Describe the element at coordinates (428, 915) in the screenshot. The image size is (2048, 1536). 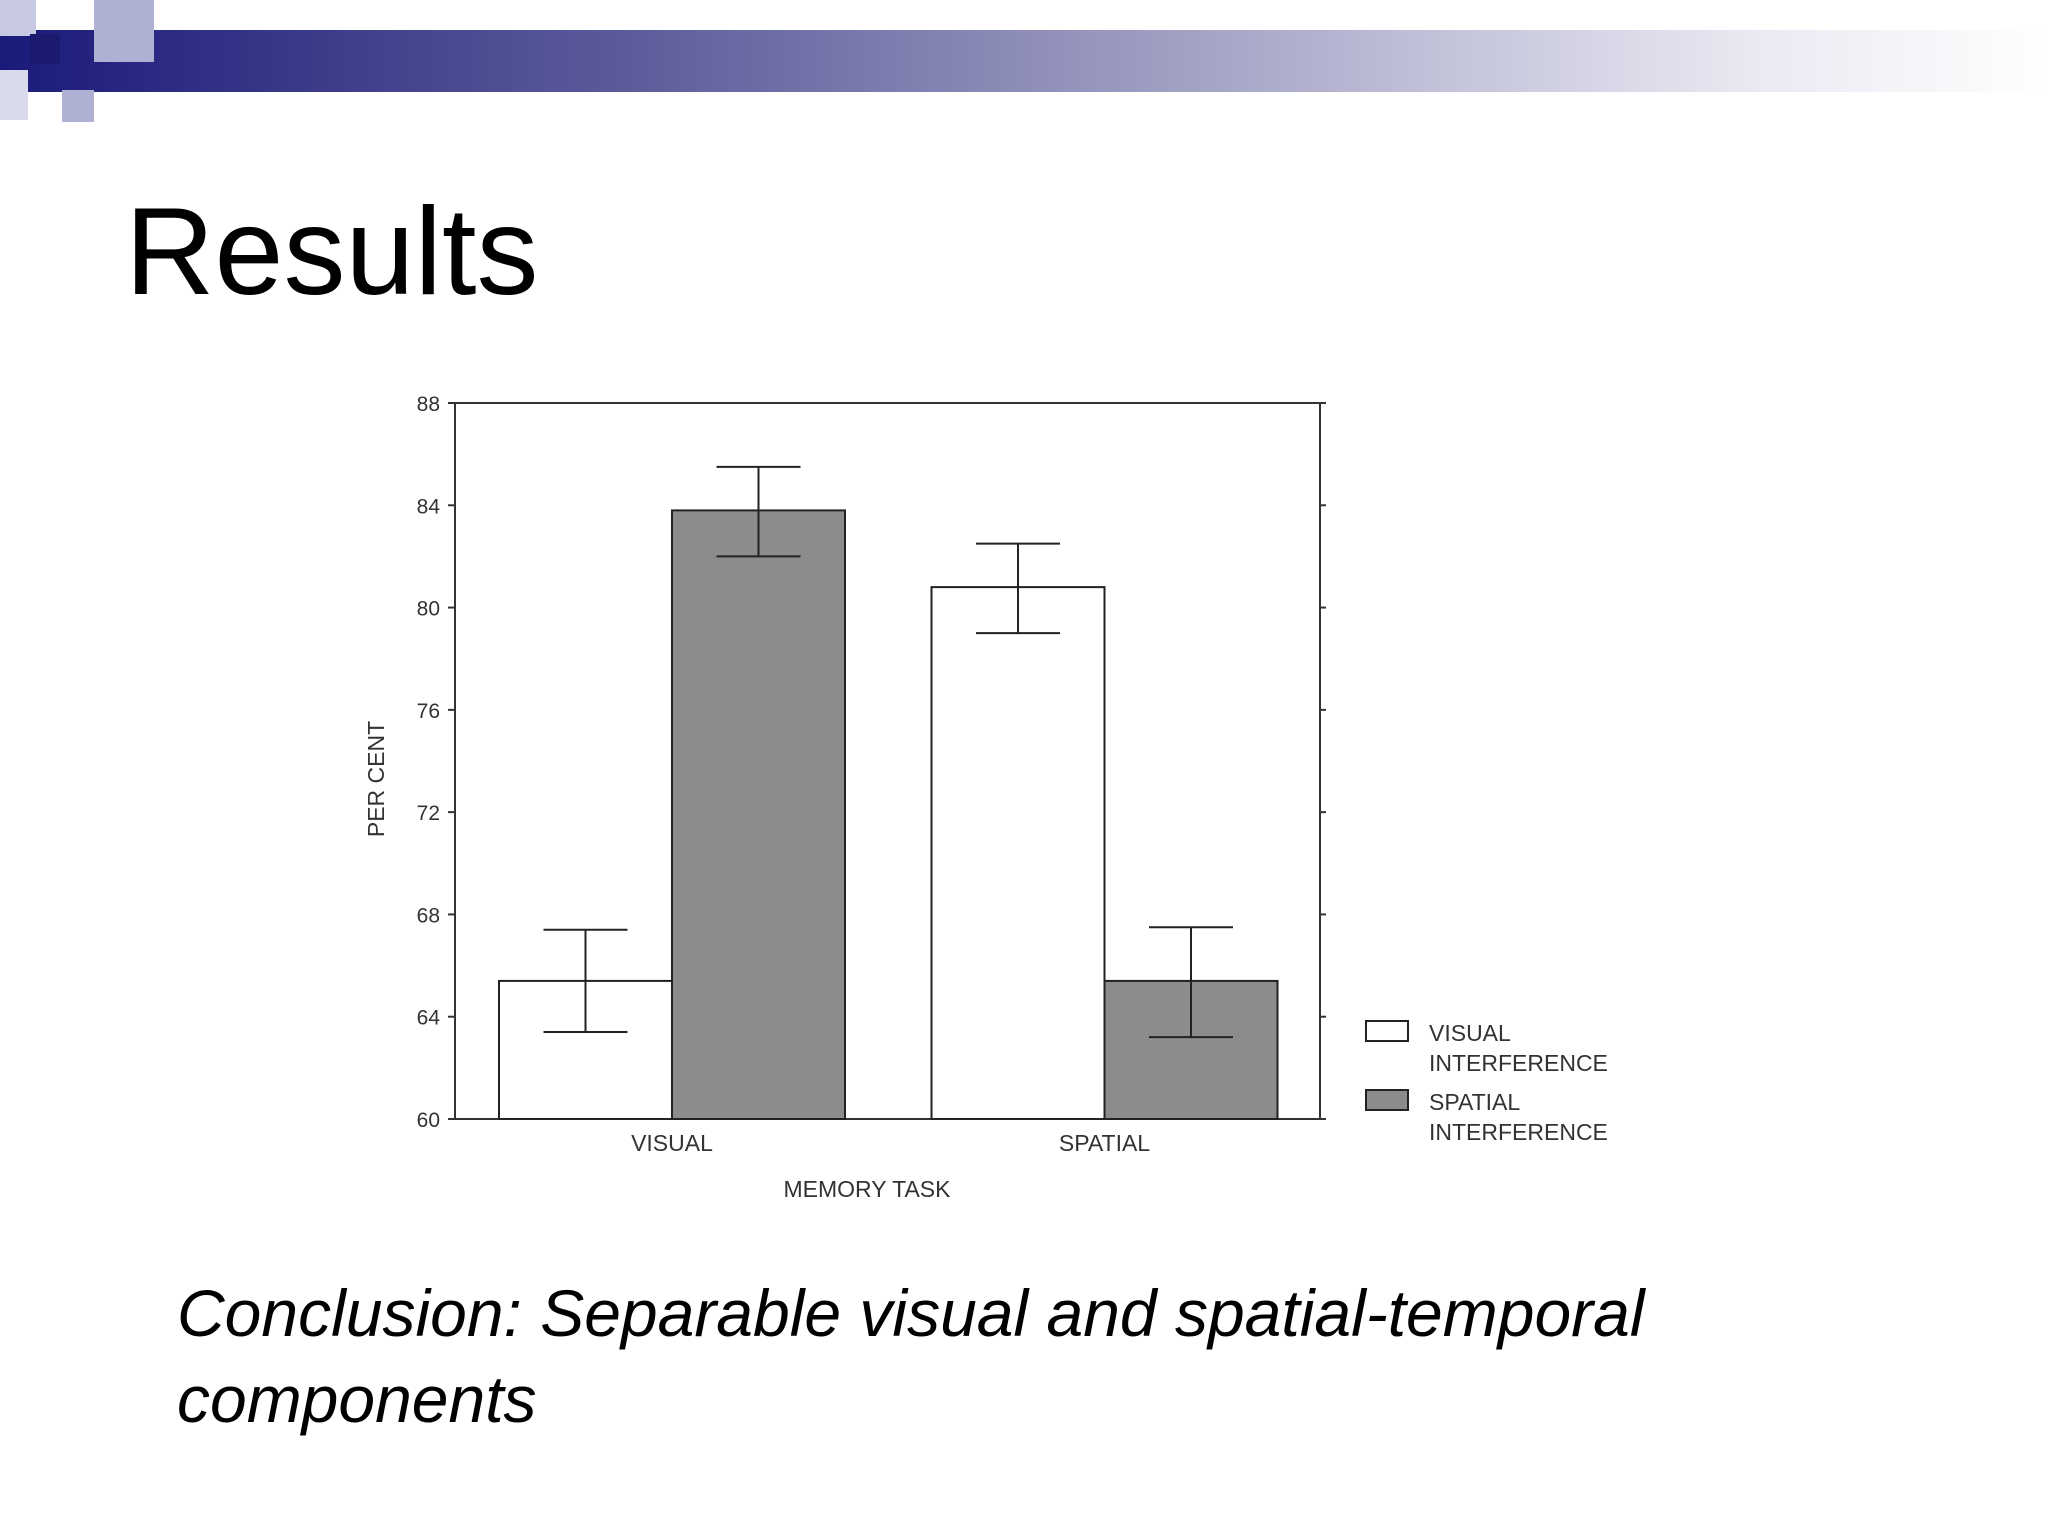
I see `y-tick-label: 68` at that location.